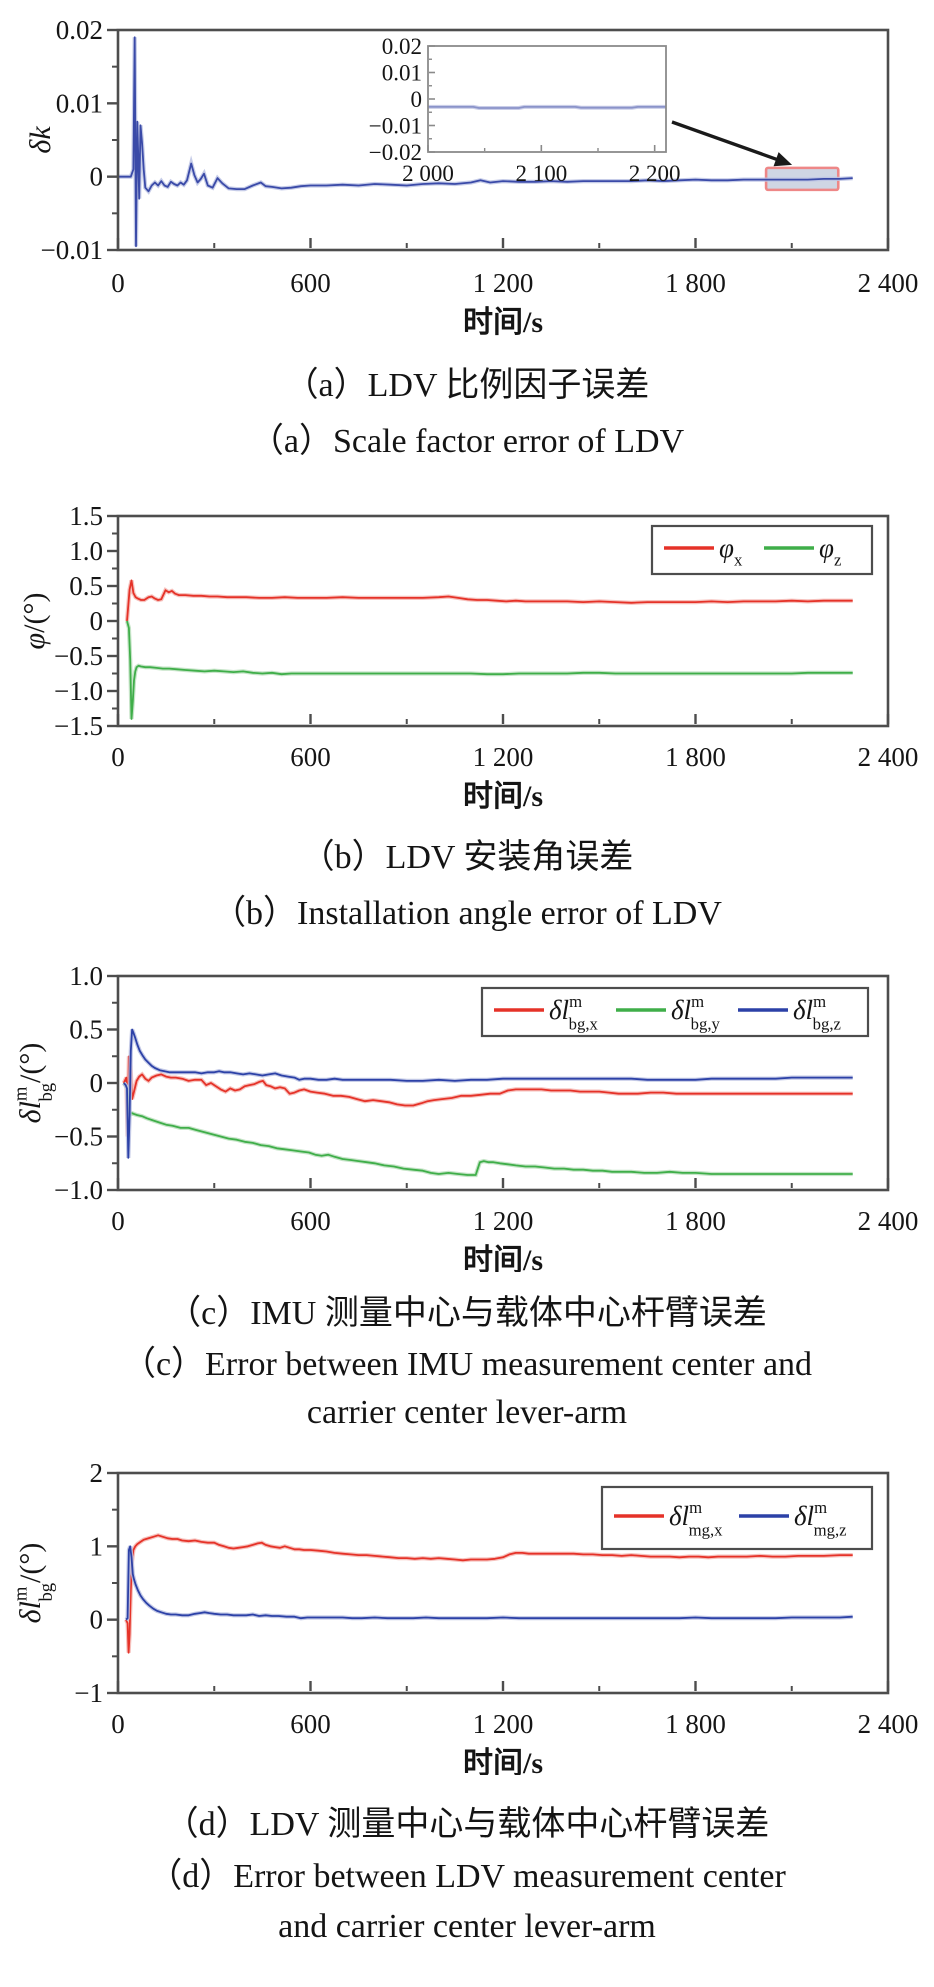  I want to click on y-axis-title: φ/(°), so click(34, 621).